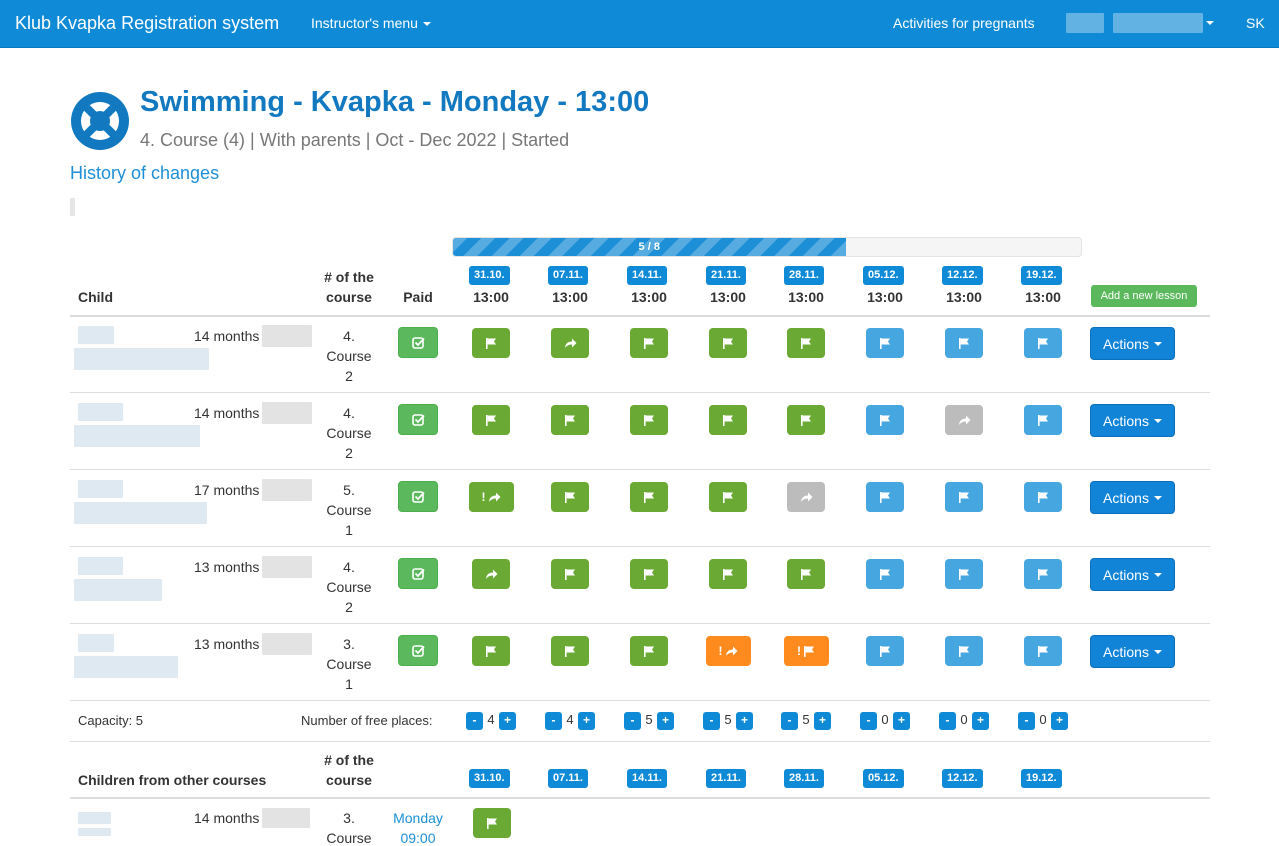 This screenshot has width=1279, height=846. I want to click on free-places-value: 5, so click(728, 719).